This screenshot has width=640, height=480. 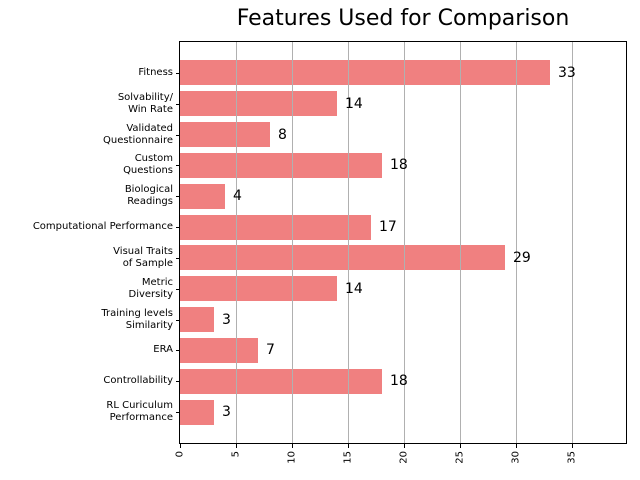 What do you see at coordinates (143, 257) in the screenshot?
I see `y-tick-label: Visual Traits of Sample` at bounding box center [143, 257].